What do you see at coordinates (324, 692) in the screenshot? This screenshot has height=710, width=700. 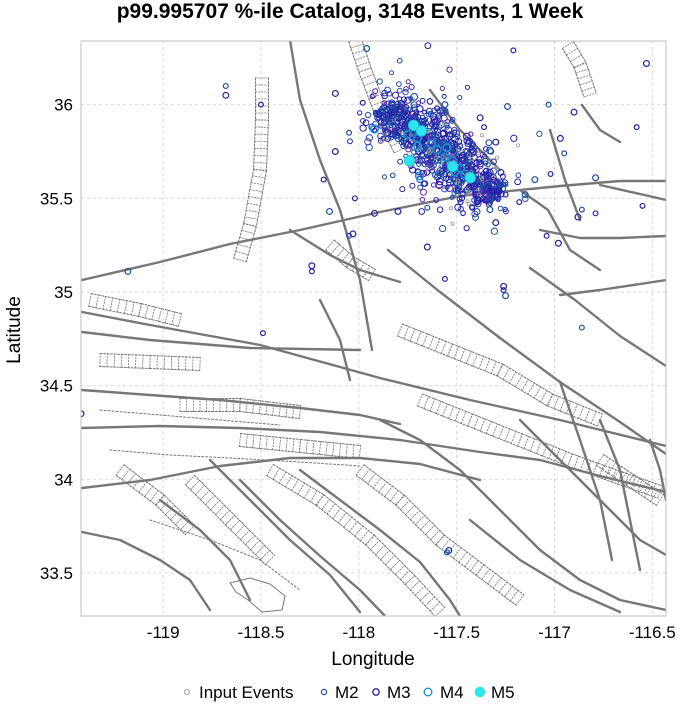 I see `legend-marker-m2` at bounding box center [324, 692].